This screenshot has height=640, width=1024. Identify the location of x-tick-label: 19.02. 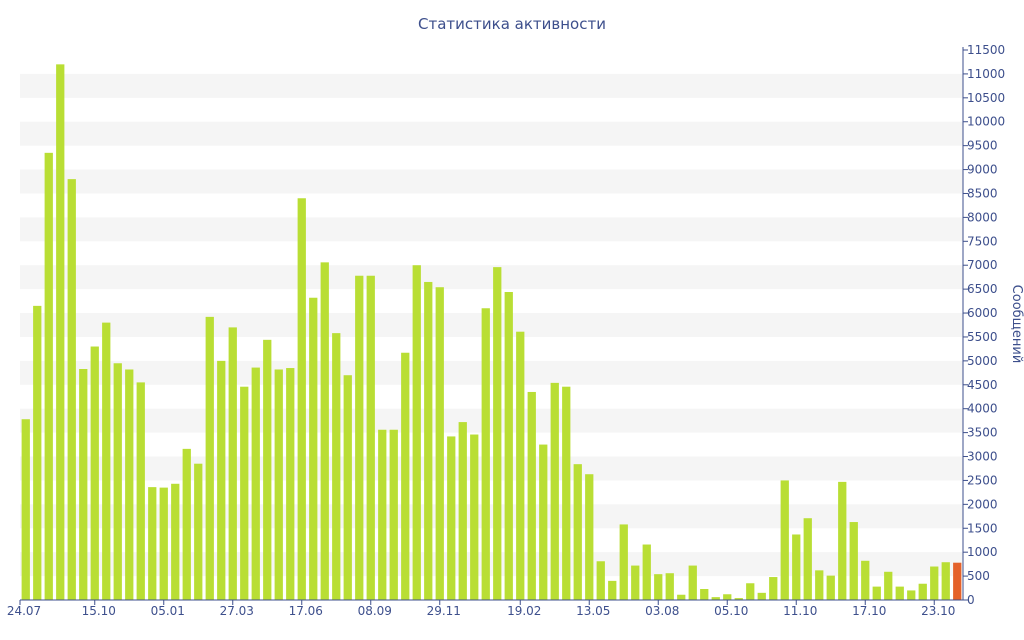
(524, 611).